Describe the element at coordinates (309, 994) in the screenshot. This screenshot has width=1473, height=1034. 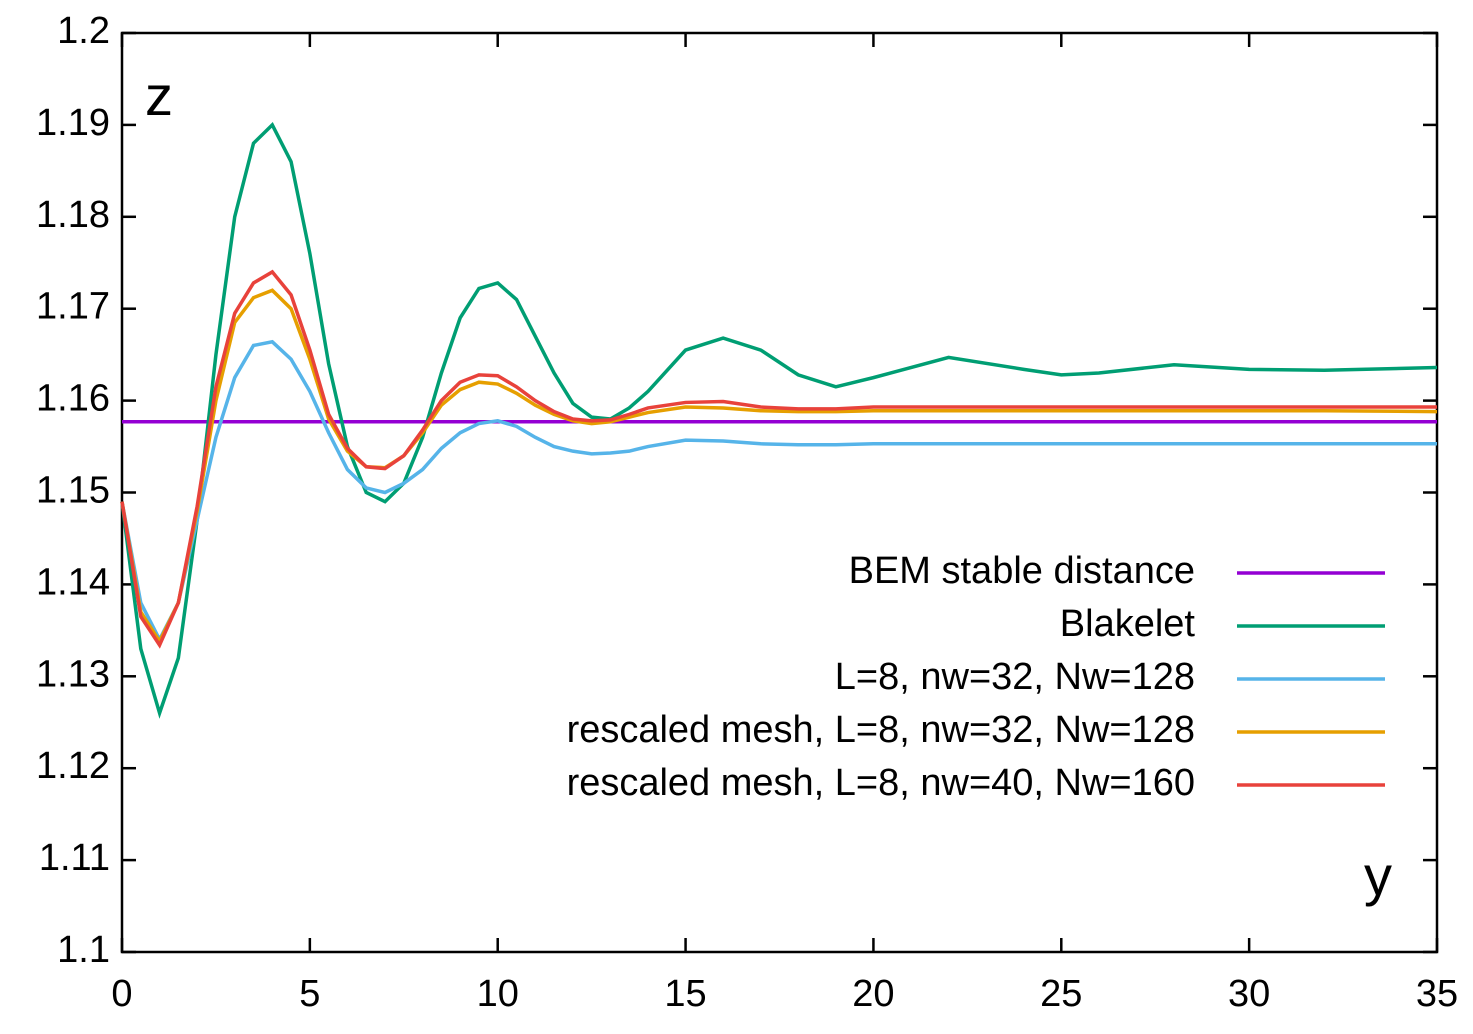
I see `x-tick-label: 5` at that location.